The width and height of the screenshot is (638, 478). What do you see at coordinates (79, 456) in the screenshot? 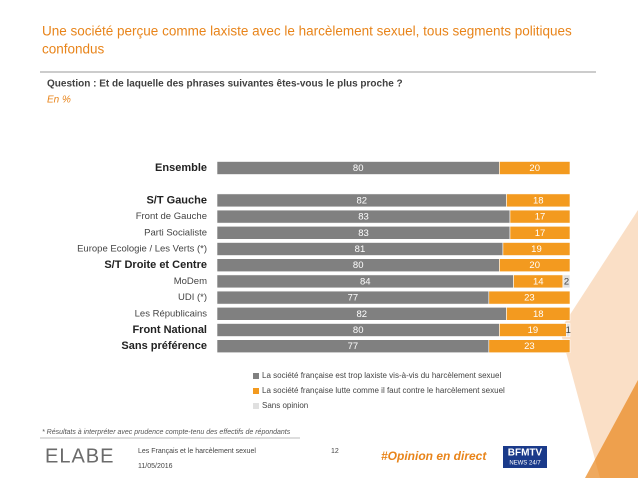
I see `logo: ELABE` at bounding box center [79, 456].